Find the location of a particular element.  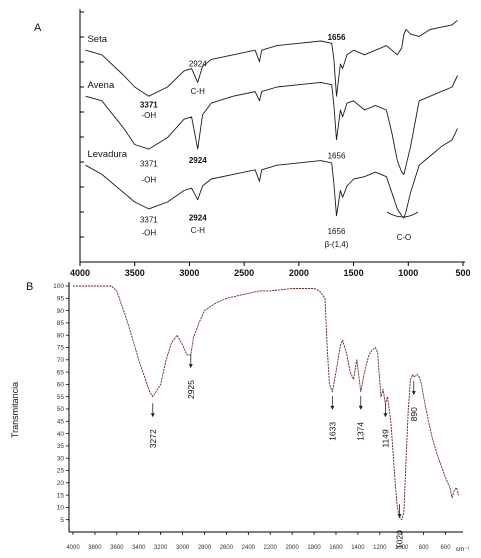

y-tick-label: 55 is located at coordinates (61, 397).